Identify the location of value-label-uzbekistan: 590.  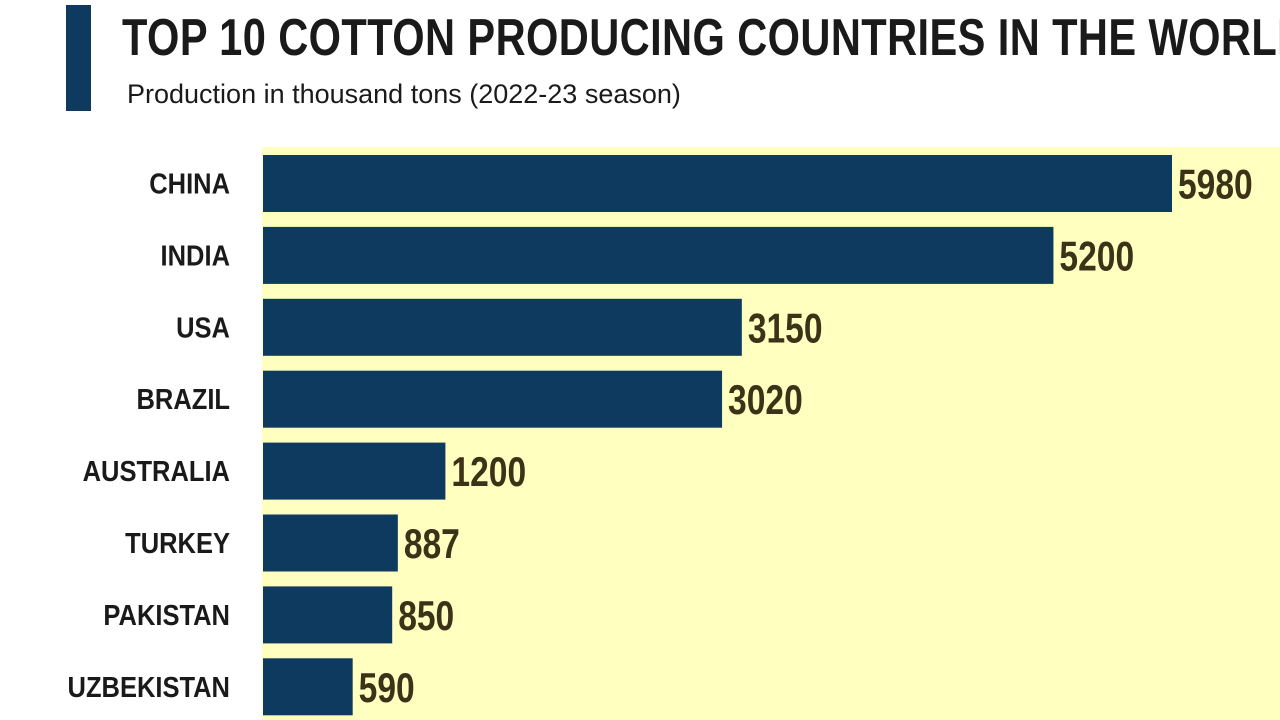
(387, 688).